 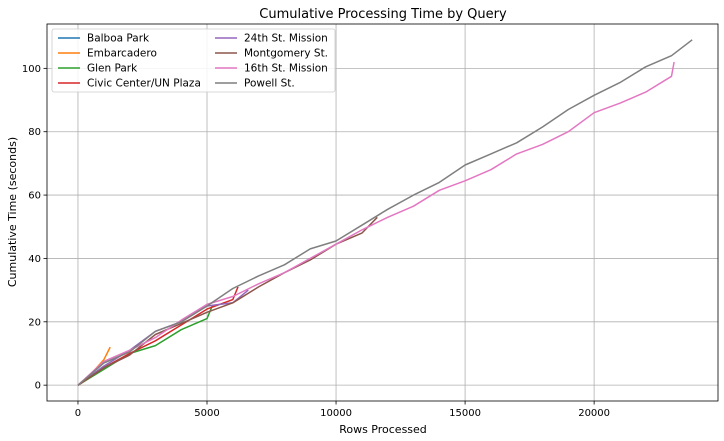 I want to click on legend-label: 24th St. Mission, so click(x=286, y=39).